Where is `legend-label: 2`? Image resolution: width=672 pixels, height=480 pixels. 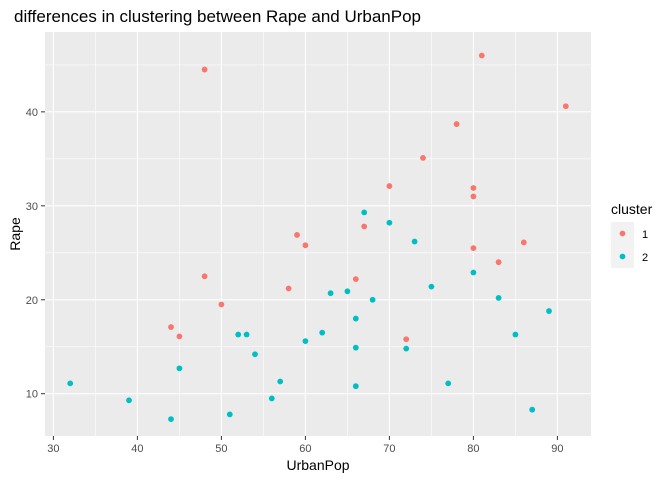
legend-label: 2 is located at coordinates (645, 258).